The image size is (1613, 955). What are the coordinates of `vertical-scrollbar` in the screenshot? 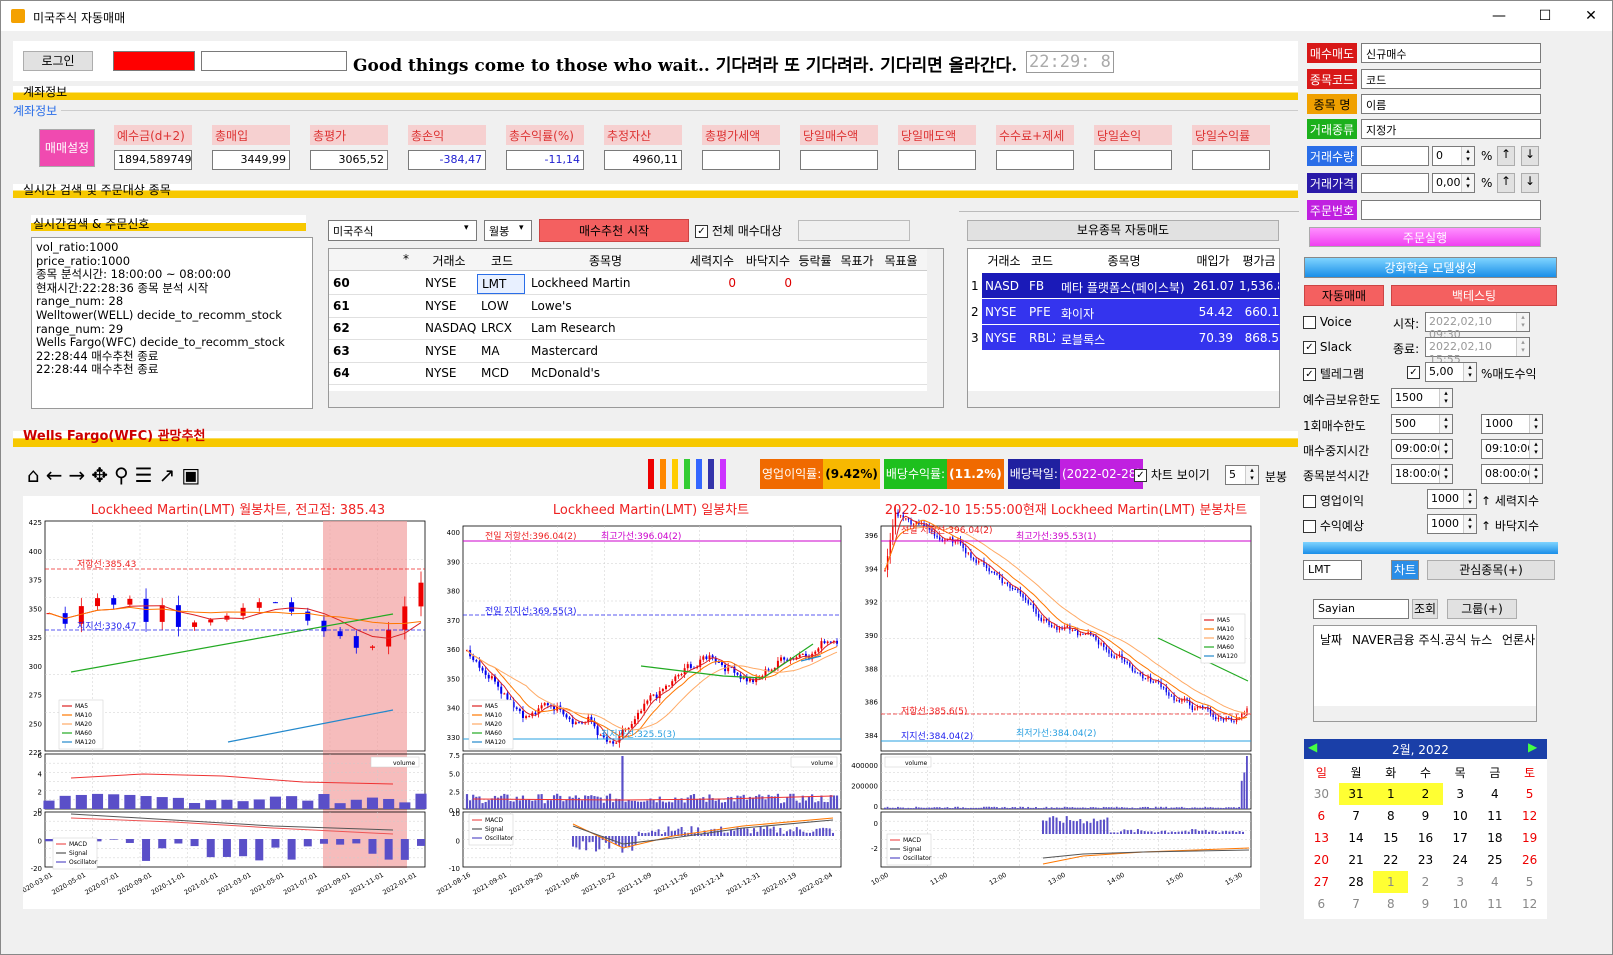 It's located at (935, 320).